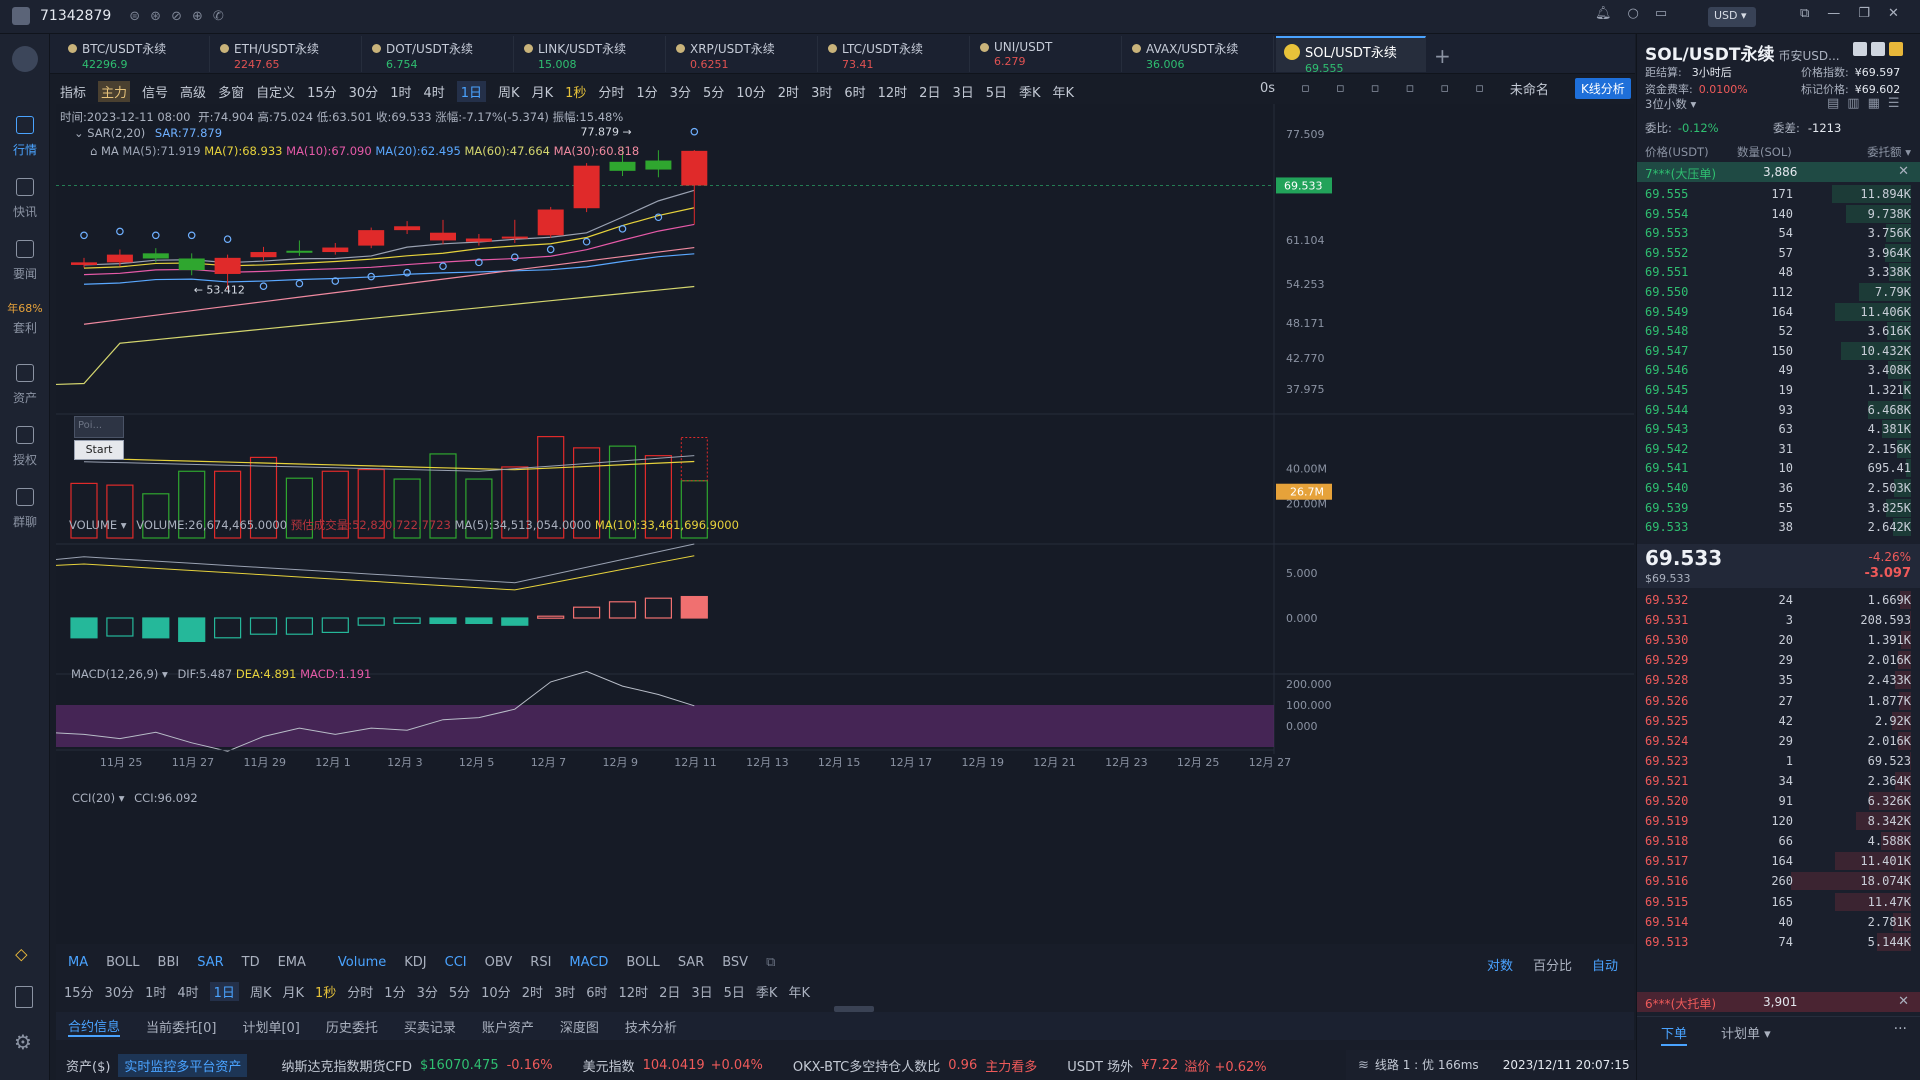 Image resolution: width=1920 pixels, height=1080 pixels. I want to click on scale-mode: 对数, so click(1499, 966).